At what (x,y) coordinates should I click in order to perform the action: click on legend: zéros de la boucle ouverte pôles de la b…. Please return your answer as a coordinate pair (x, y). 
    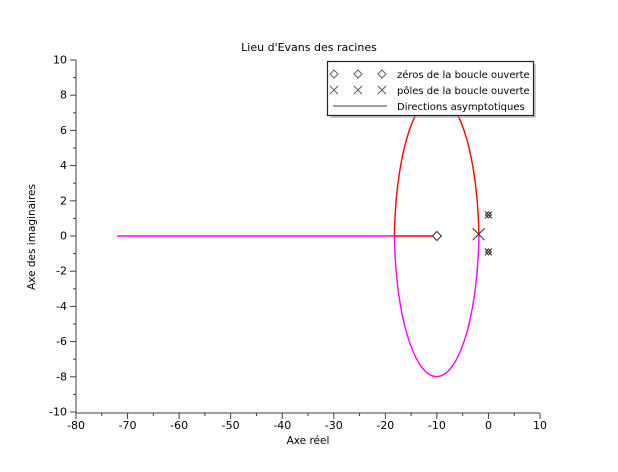
    Looking at the image, I should click on (431, 89).